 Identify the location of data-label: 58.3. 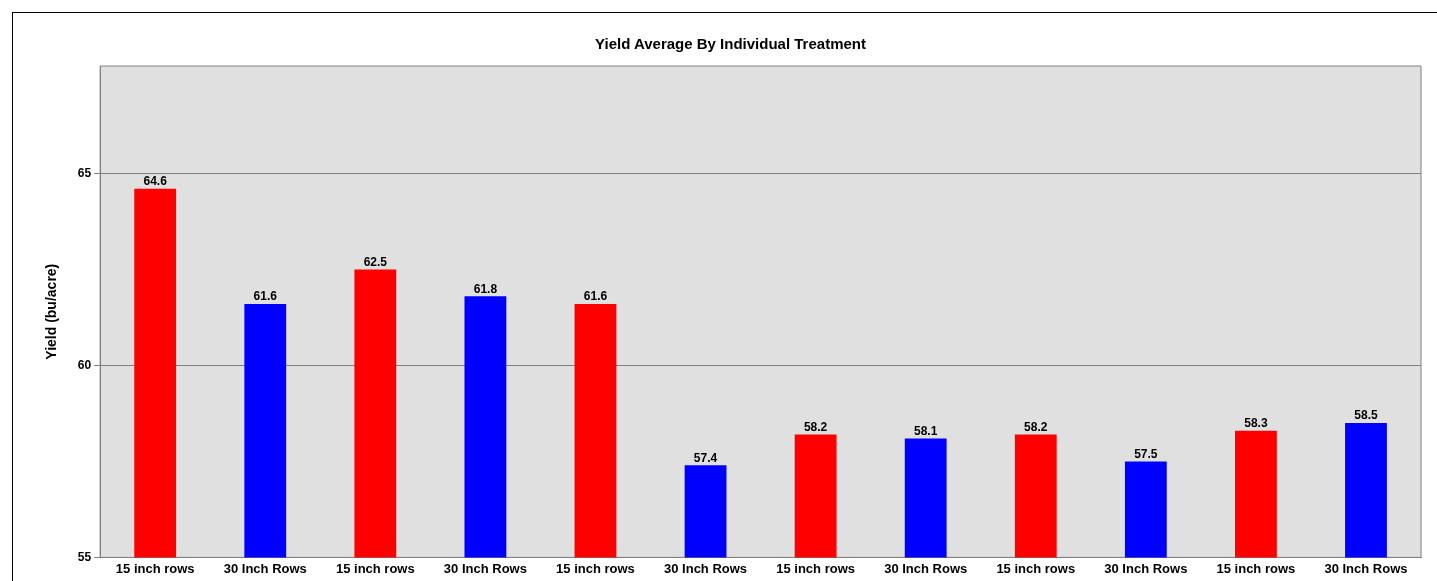
(1256, 423).